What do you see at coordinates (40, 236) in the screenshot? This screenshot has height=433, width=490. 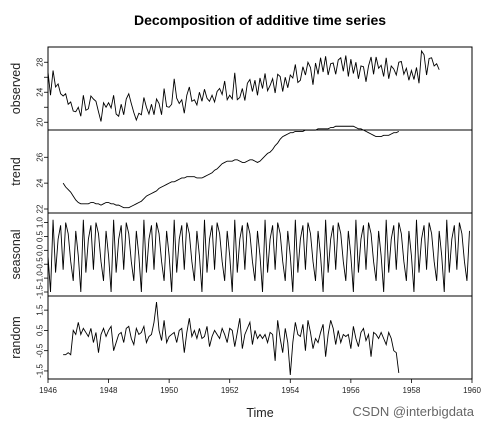 I see `y-tick-label-seasonal: 0.5` at bounding box center [40, 236].